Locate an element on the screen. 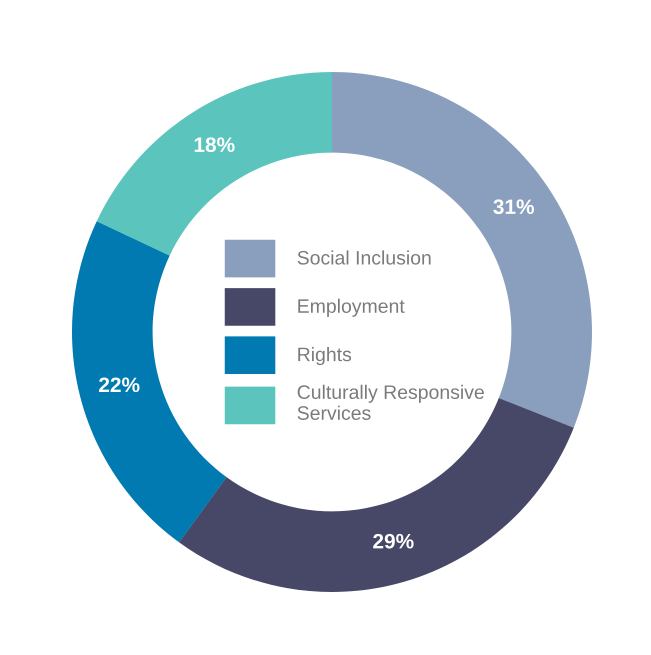 The image size is (651, 655). legend-label: Social Inclusion is located at coordinates (364, 257).